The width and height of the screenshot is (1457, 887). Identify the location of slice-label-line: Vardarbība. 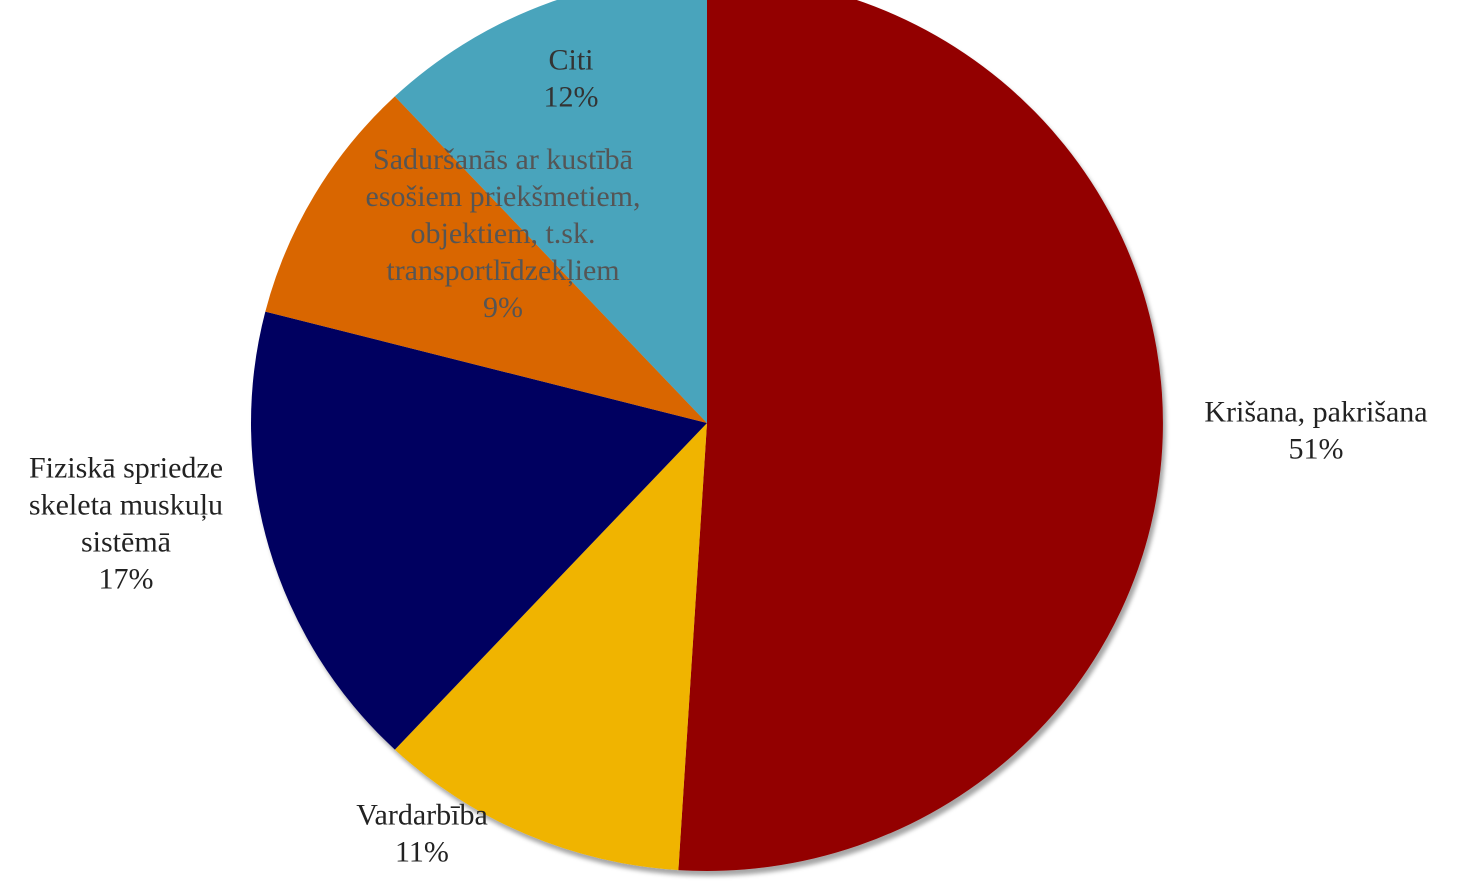
(422, 815).